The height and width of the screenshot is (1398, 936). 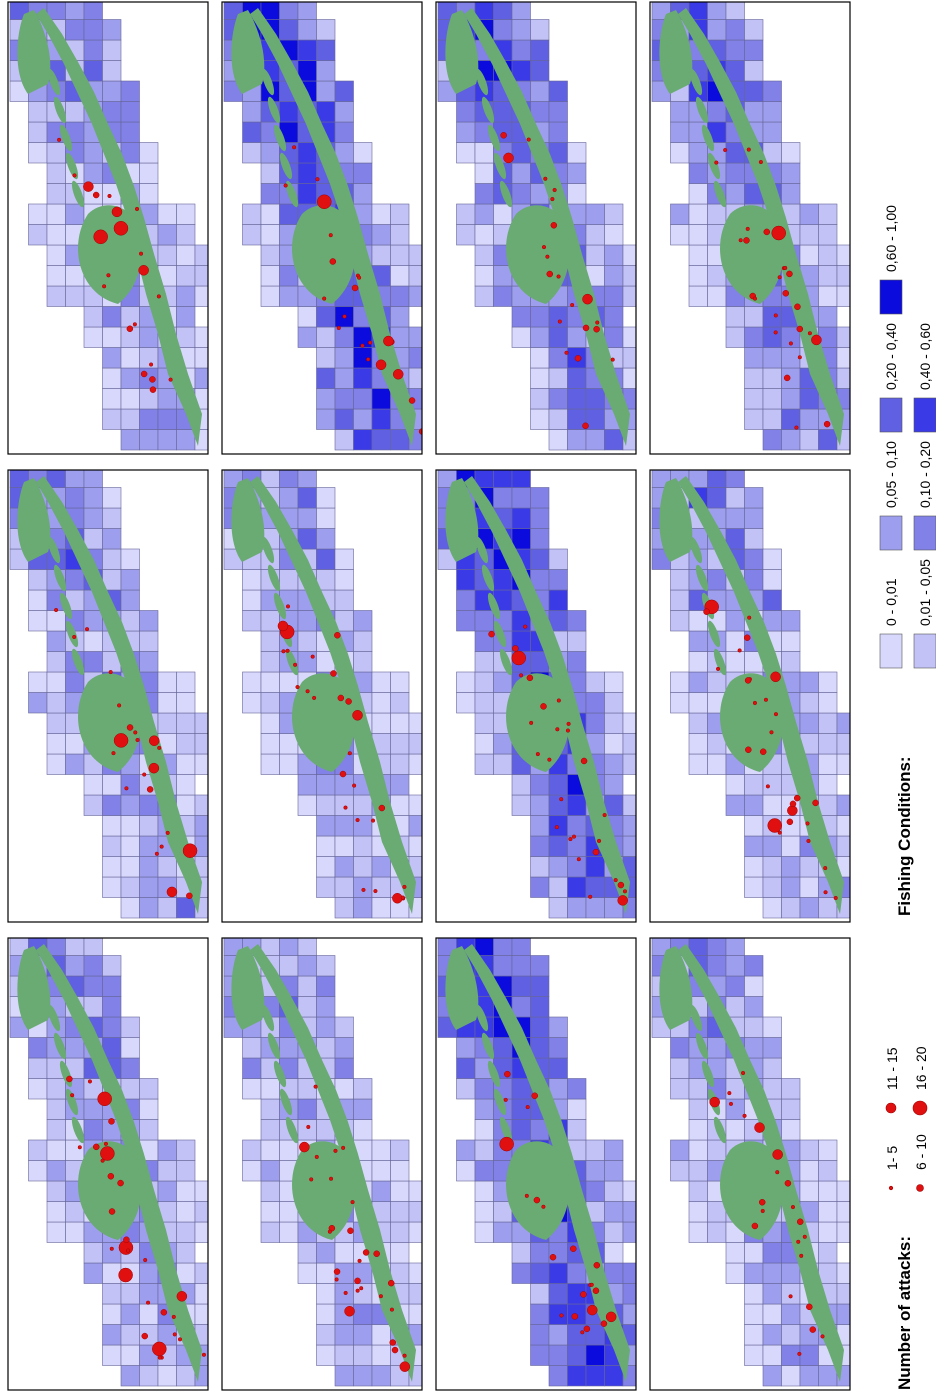 I want to click on keys-land, so click(x=547, y=227).